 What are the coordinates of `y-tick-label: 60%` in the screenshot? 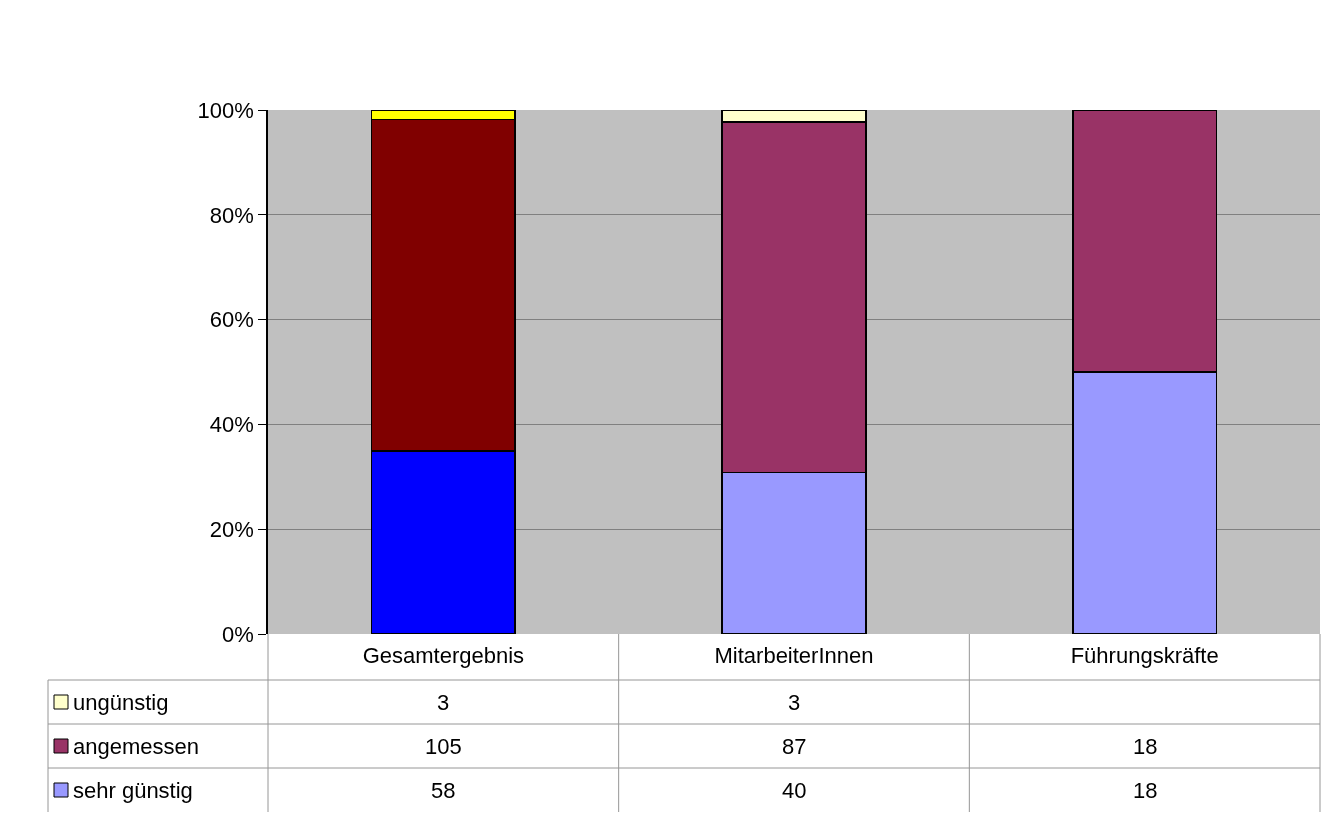 It's located at (231, 320).